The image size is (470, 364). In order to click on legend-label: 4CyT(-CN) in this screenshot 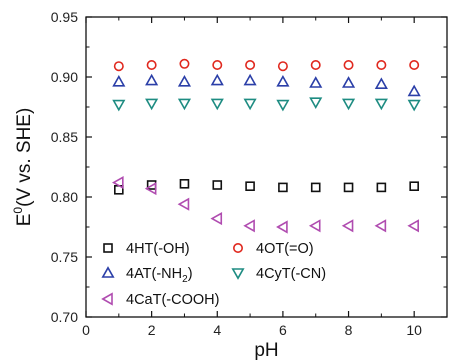, I will do `click(291, 274)`.